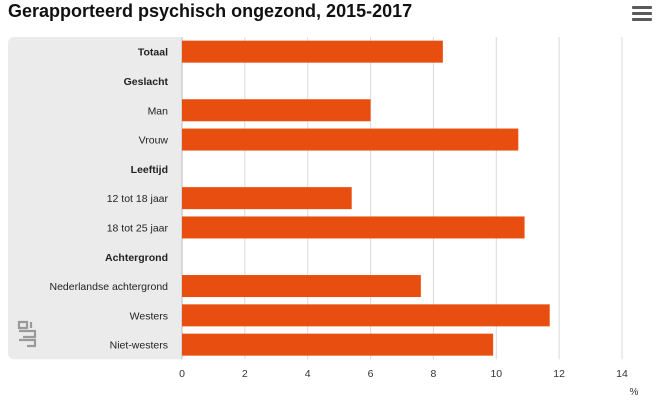 The image size is (657, 400). I want to click on category-label: 18 tot 25 jaar, so click(138, 228).